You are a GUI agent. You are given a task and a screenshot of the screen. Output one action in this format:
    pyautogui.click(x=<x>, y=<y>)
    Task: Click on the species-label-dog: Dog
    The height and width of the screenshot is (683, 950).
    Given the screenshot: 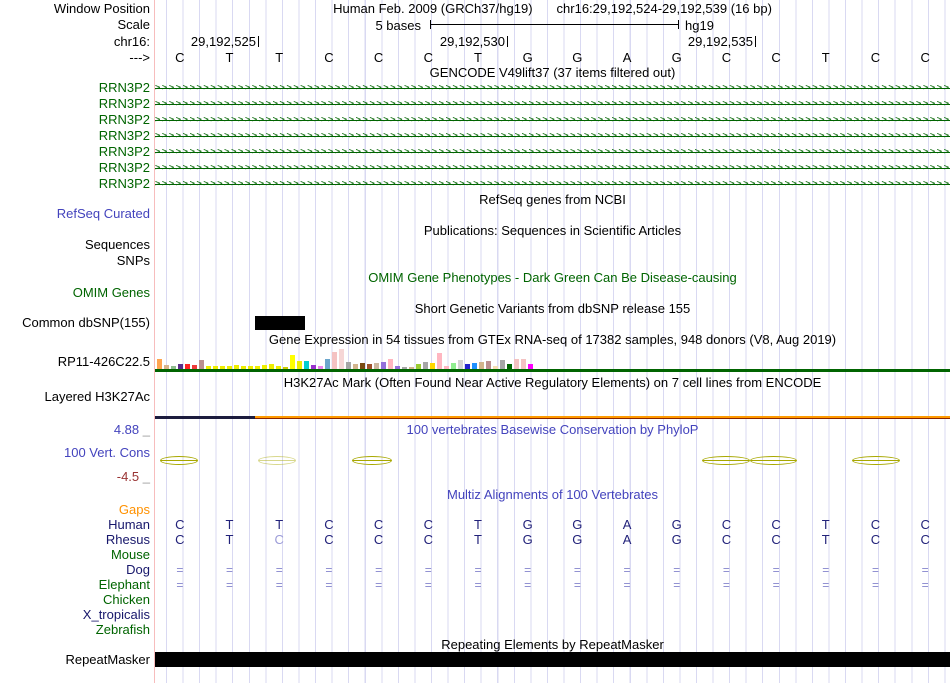 What is the action you would take?
    pyautogui.click(x=138, y=569)
    